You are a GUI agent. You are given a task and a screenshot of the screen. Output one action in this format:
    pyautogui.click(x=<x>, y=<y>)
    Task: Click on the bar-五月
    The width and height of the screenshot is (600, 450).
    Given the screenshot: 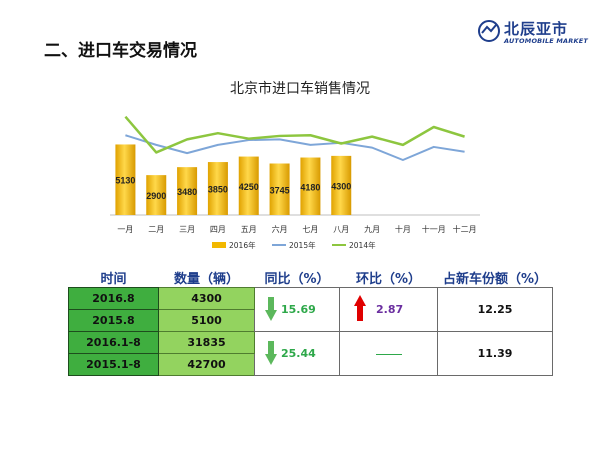 What is the action you would take?
    pyautogui.click(x=248, y=185)
    